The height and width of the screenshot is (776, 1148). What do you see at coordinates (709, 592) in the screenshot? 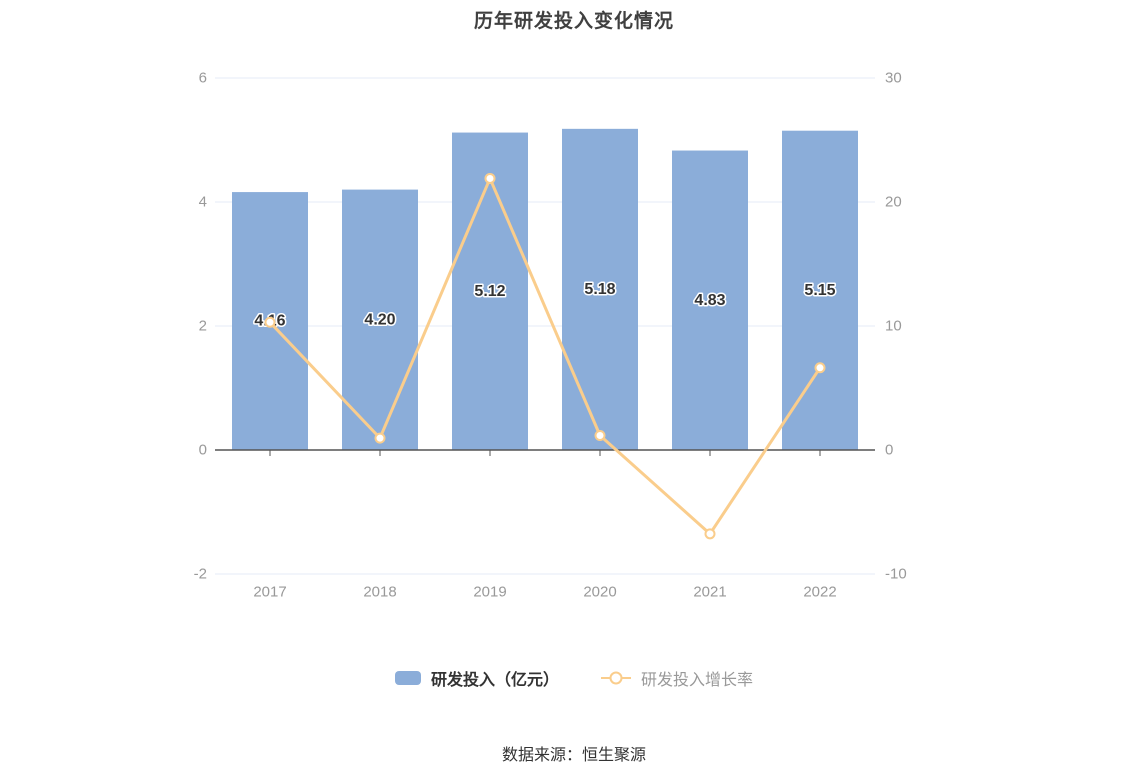
I see `x-axis-label-2021: 2021` at bounding box center [709, 592].